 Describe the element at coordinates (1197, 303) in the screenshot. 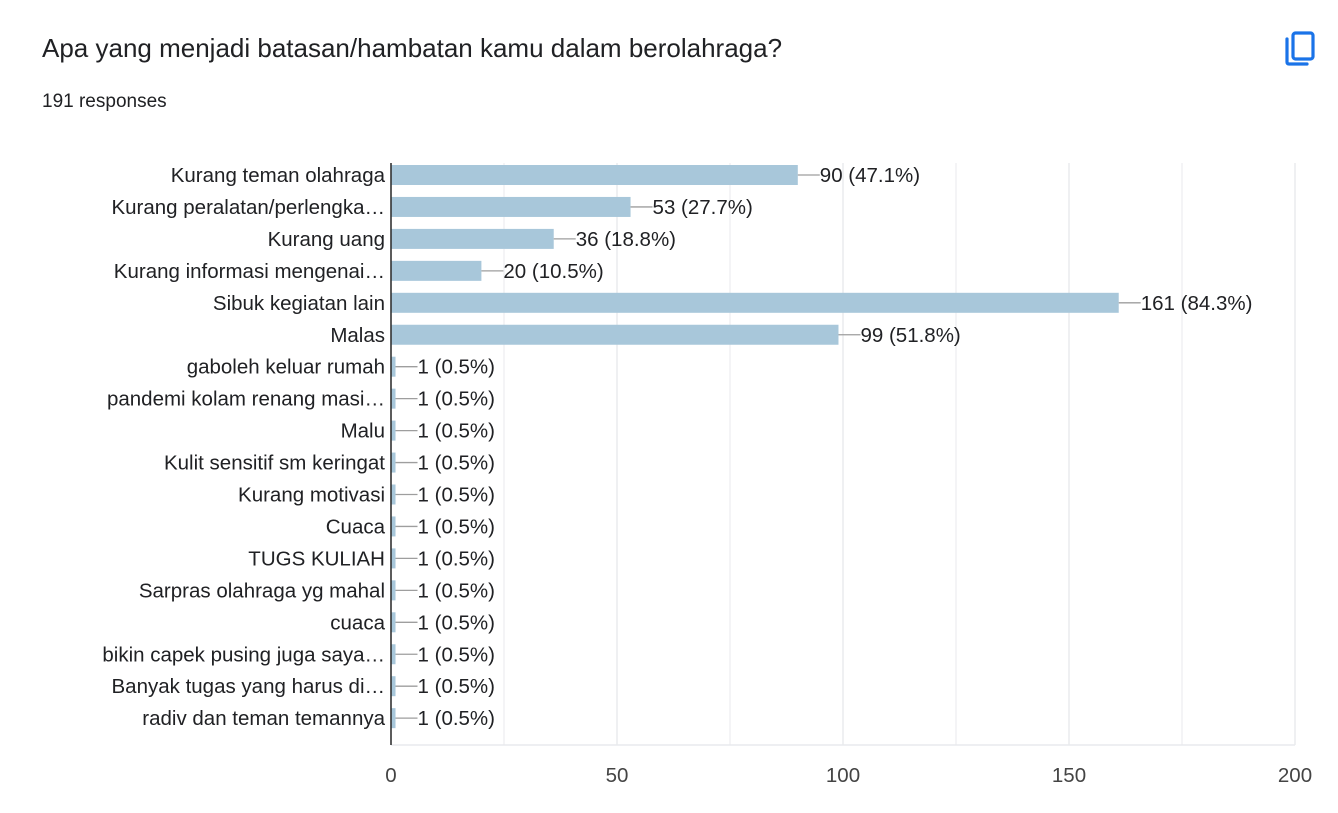

I see `data-label: 161 (84.3%)` at that location.